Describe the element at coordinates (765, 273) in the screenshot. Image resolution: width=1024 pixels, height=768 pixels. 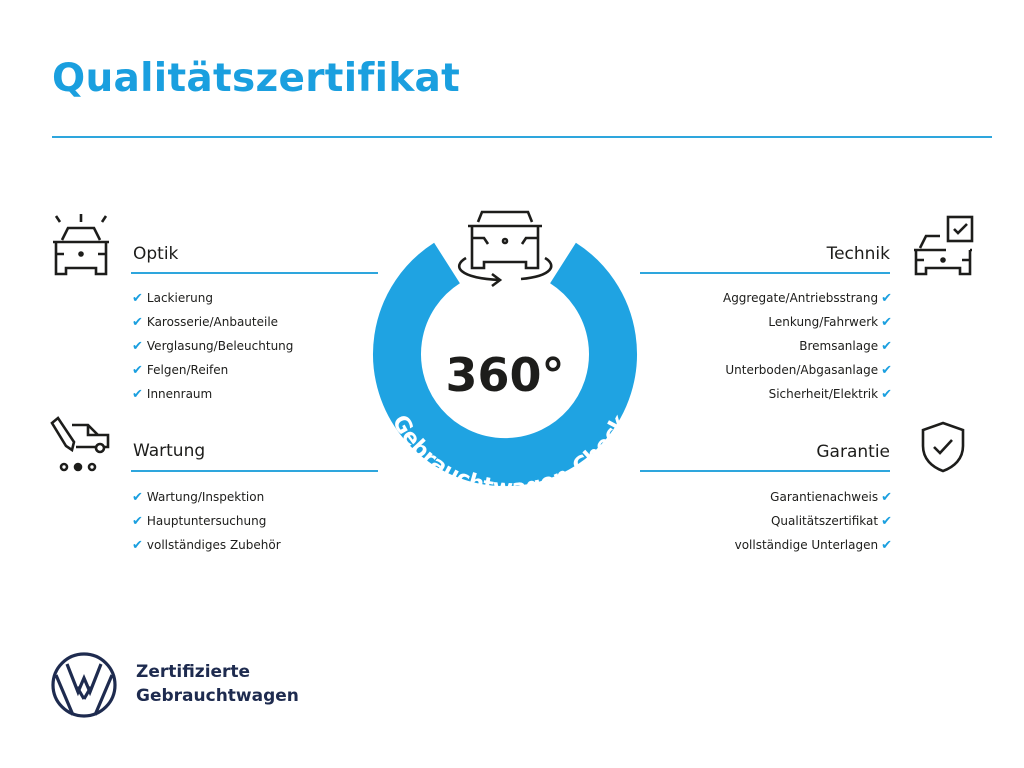
I see `technik-divider` at that location.